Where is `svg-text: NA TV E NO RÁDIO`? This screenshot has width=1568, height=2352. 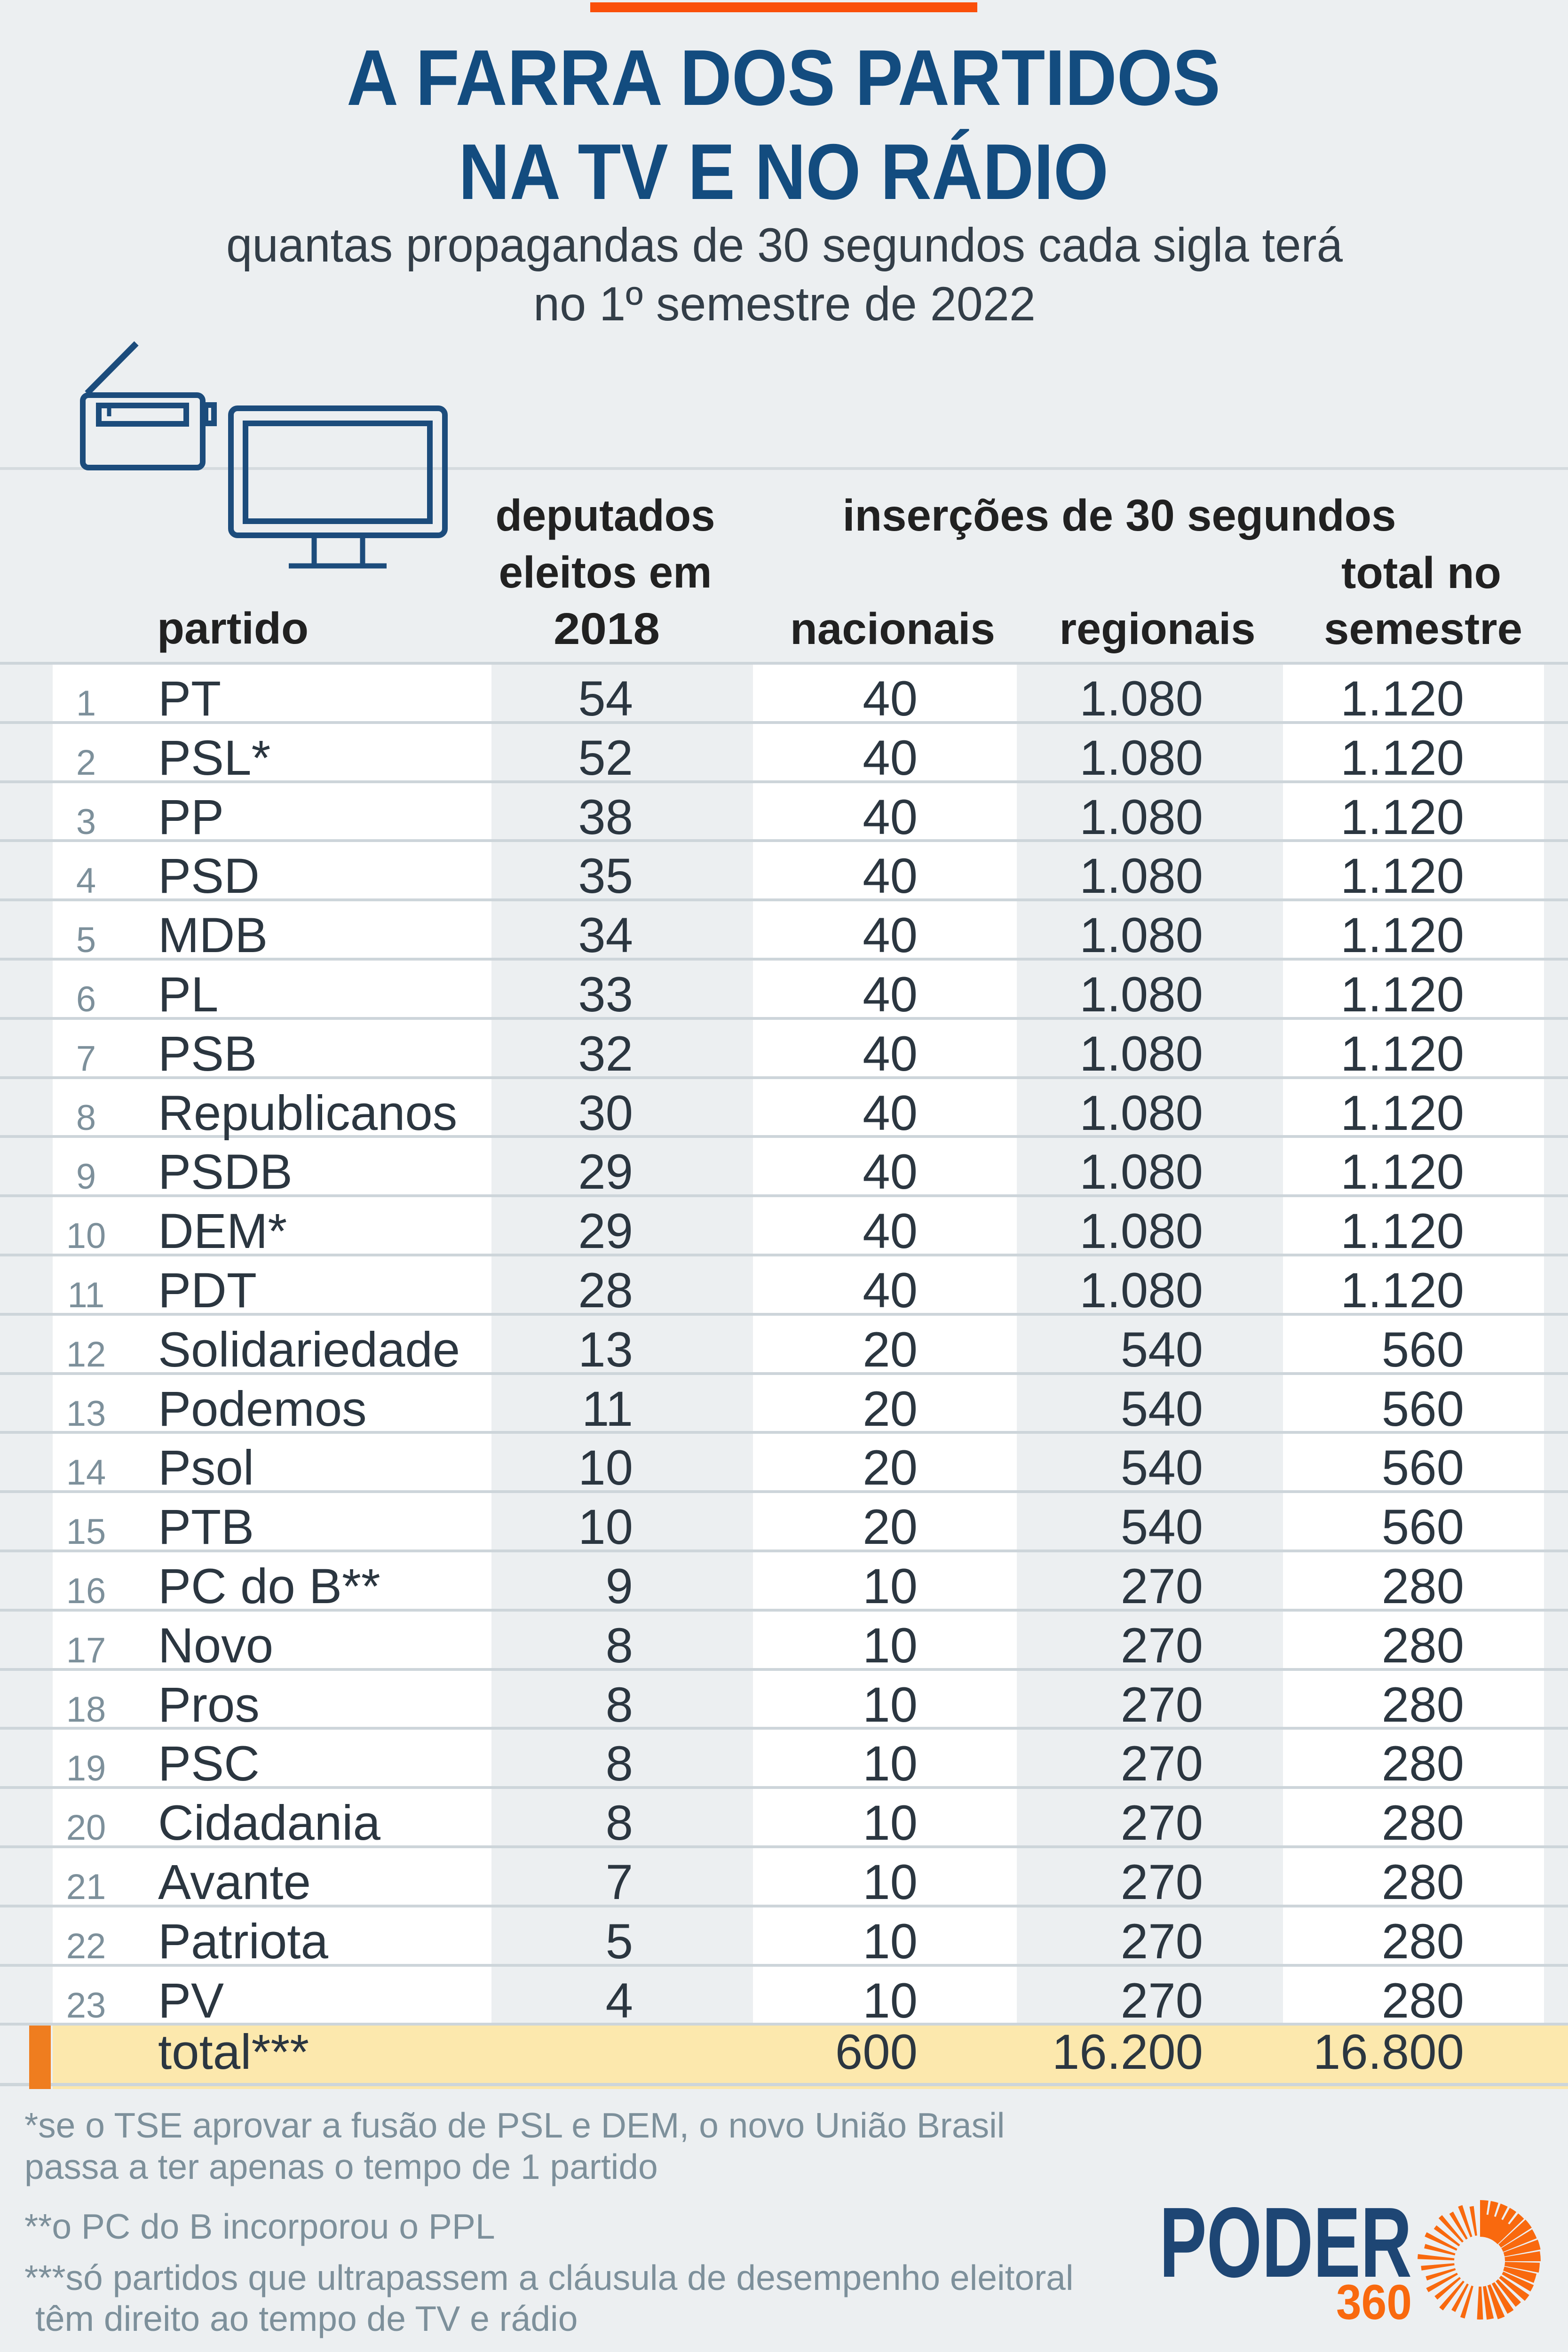 svg-text: NA TV E NO RÁDIO is located at coordinates (784, 171).